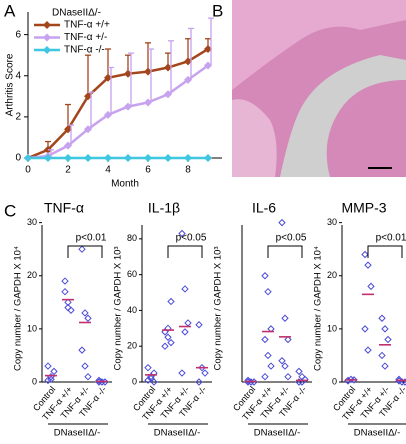 The width and height of the screenshot is (406, 444). What do you see at coordinates (10, 10) in the screenshot?
I see `panel-label: A` at bounding box center [10, 10].